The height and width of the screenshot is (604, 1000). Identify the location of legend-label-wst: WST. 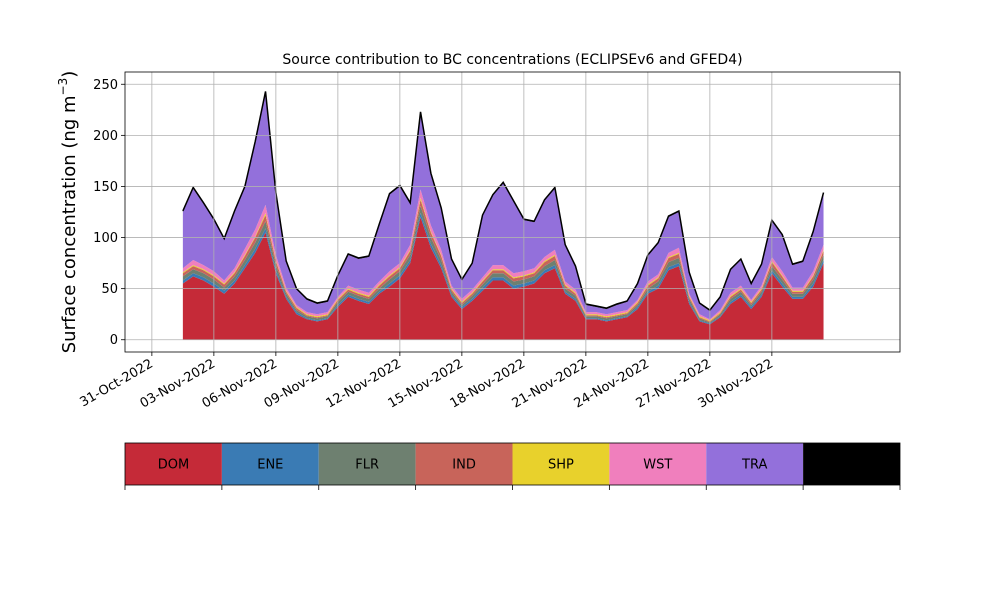
(657, 465).